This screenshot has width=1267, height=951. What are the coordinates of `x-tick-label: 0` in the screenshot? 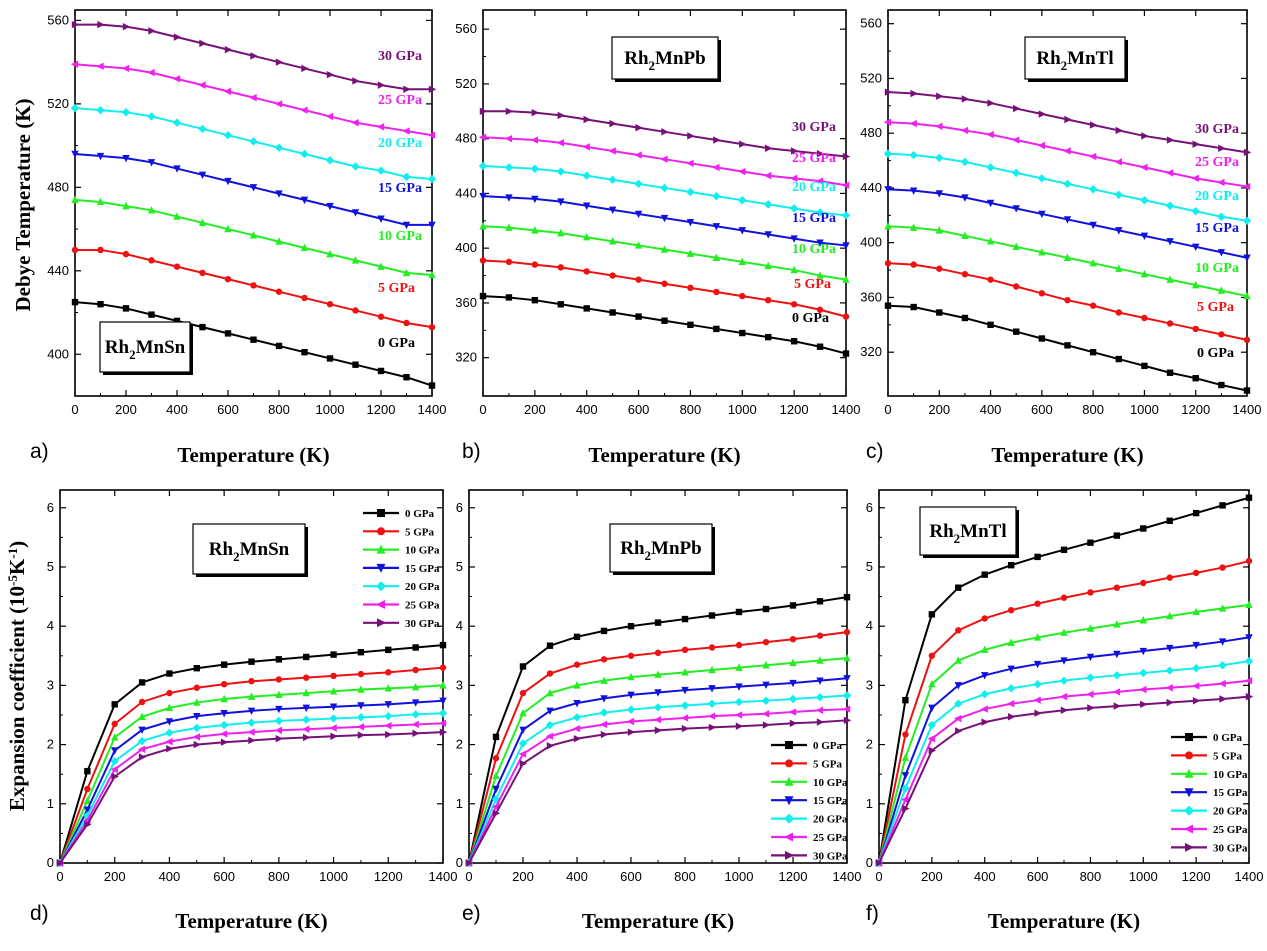 It's located at (59, 876).